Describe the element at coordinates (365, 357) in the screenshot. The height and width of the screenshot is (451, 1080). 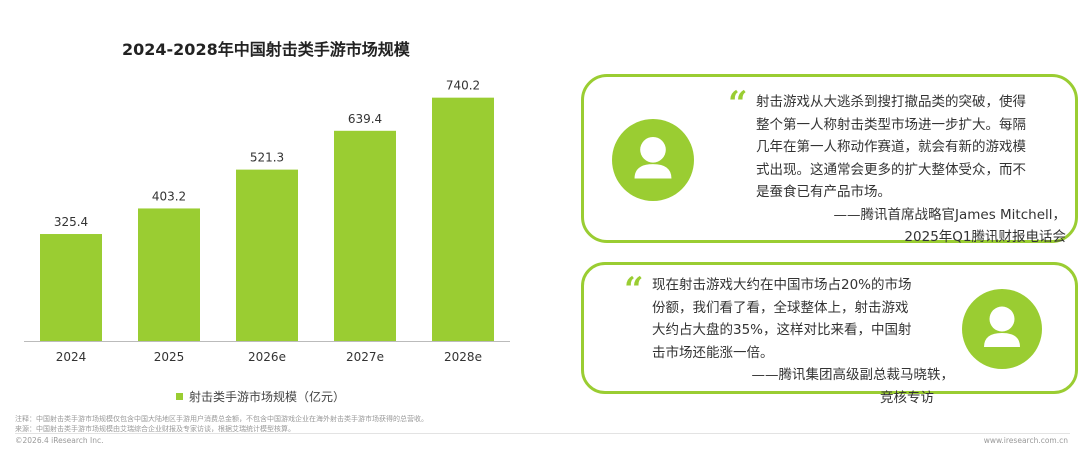
I see `x-tick-label-2027e: 2027e` at that location.